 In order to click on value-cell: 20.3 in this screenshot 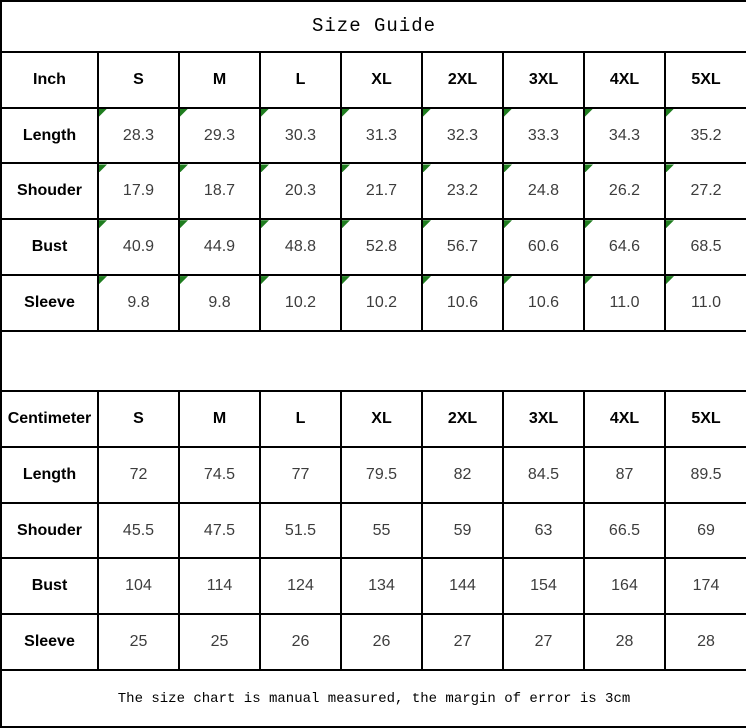, I will do `click(300, 191)`.